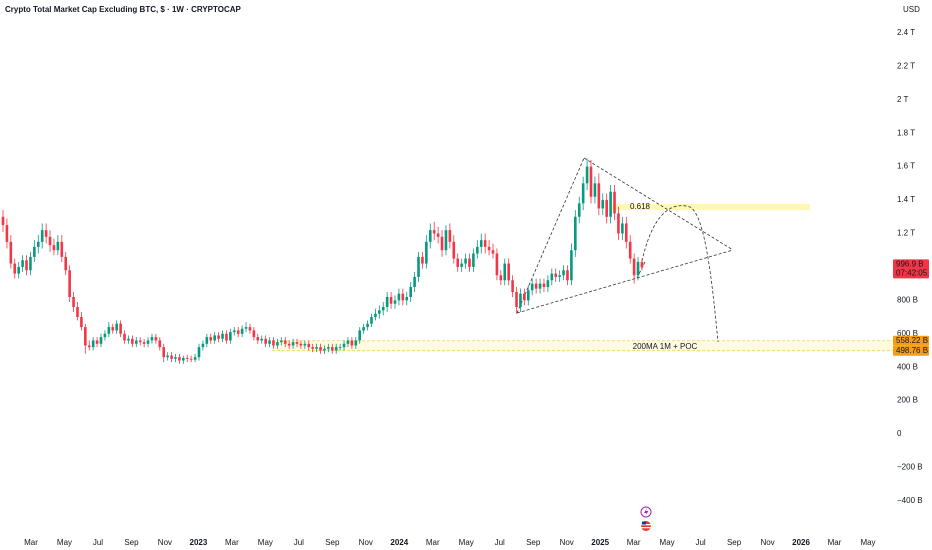  I want to click on support-zone, so click(583, 345).